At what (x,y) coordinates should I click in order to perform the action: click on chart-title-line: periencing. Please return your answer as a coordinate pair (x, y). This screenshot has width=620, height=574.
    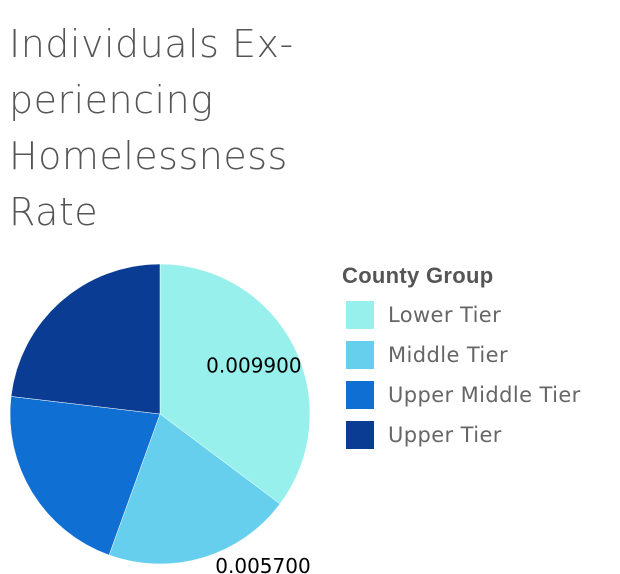
    Looking at the image, I should click on (111, 100).